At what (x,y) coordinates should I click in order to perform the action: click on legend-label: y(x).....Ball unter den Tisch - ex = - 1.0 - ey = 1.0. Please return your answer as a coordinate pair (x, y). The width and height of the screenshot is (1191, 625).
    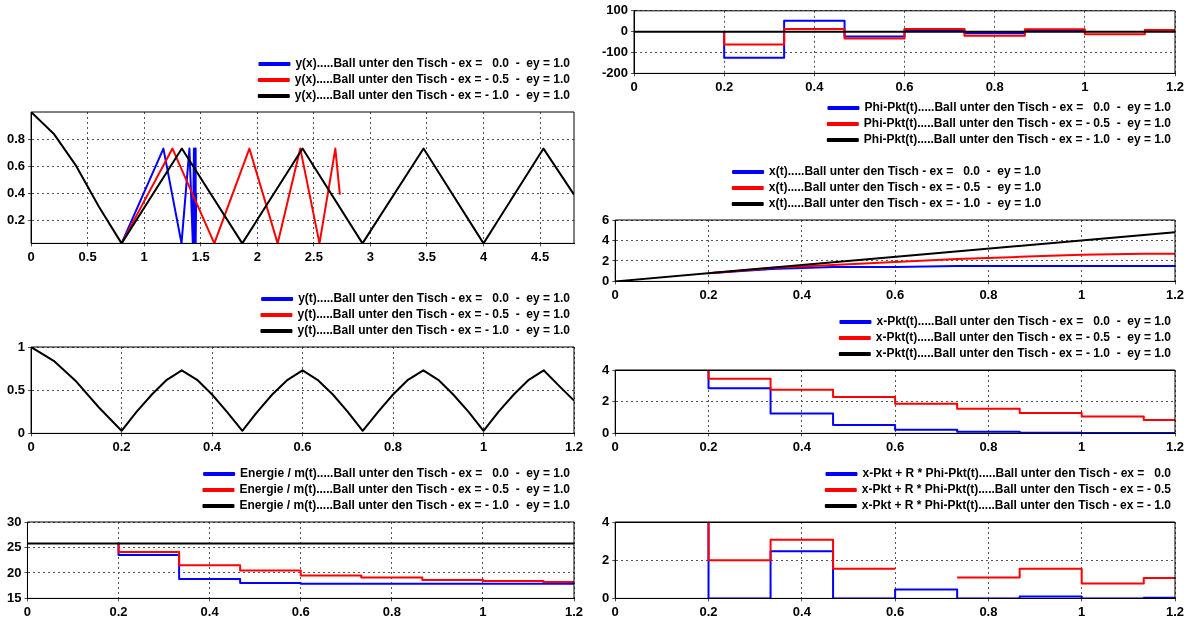
    Looking at the image, I should click on (432, 95).